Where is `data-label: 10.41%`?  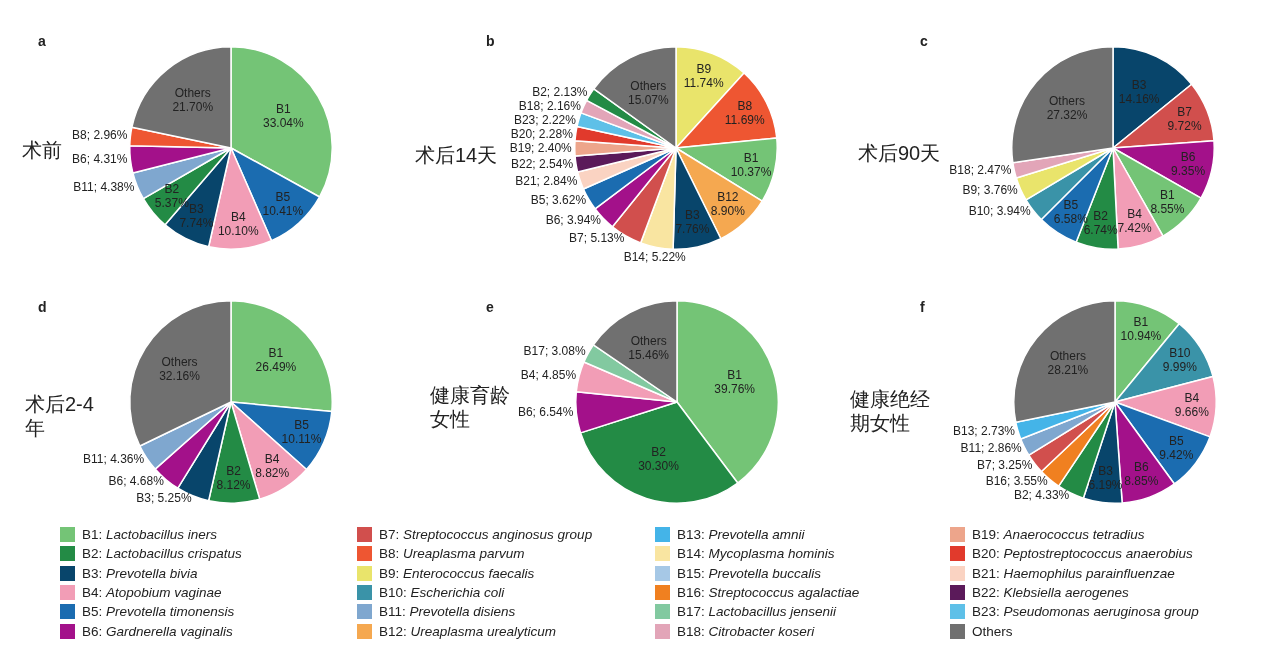 data-label: 10.41% is located at coordinates (283, 211).